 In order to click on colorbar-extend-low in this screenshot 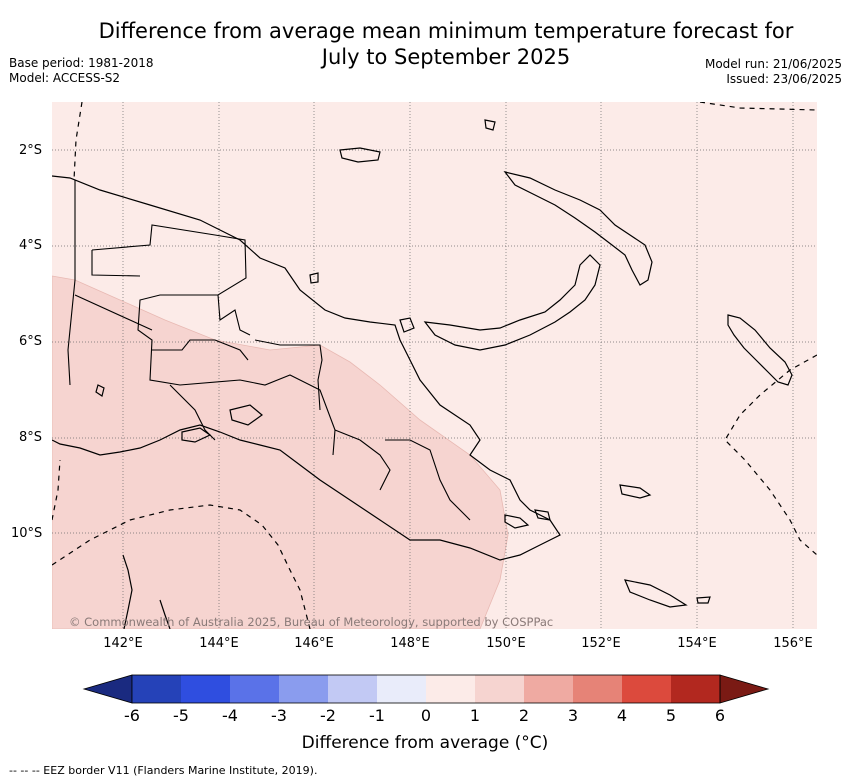, I will do `click(107, 689)`.